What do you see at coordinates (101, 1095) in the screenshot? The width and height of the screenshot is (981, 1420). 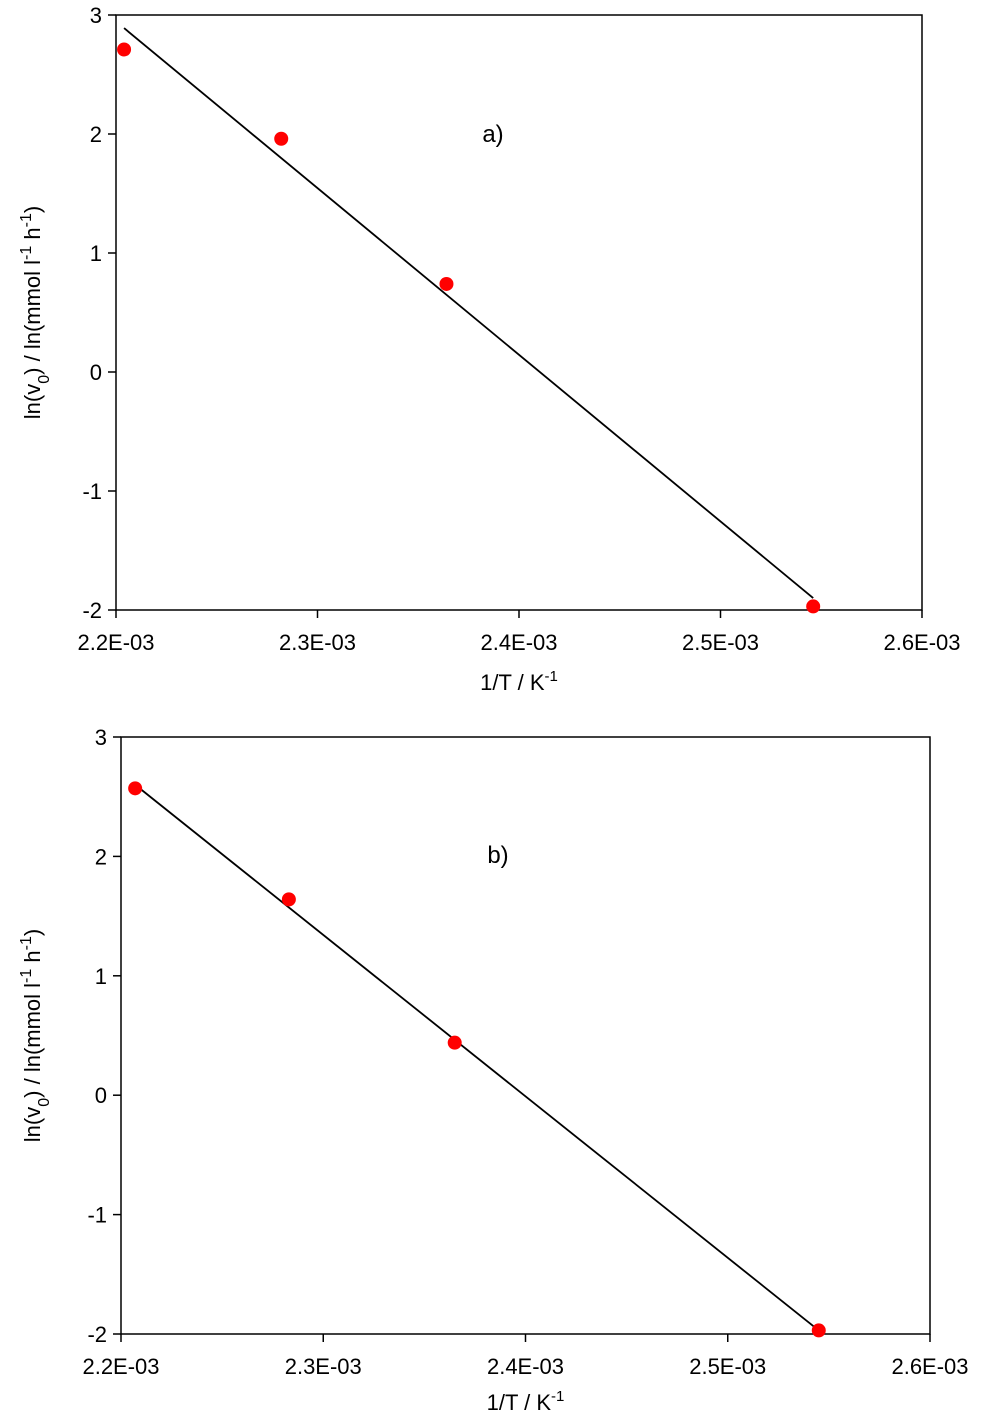 I see `chart-1-ytick-label: 0` at bounding box center [101, 1095].